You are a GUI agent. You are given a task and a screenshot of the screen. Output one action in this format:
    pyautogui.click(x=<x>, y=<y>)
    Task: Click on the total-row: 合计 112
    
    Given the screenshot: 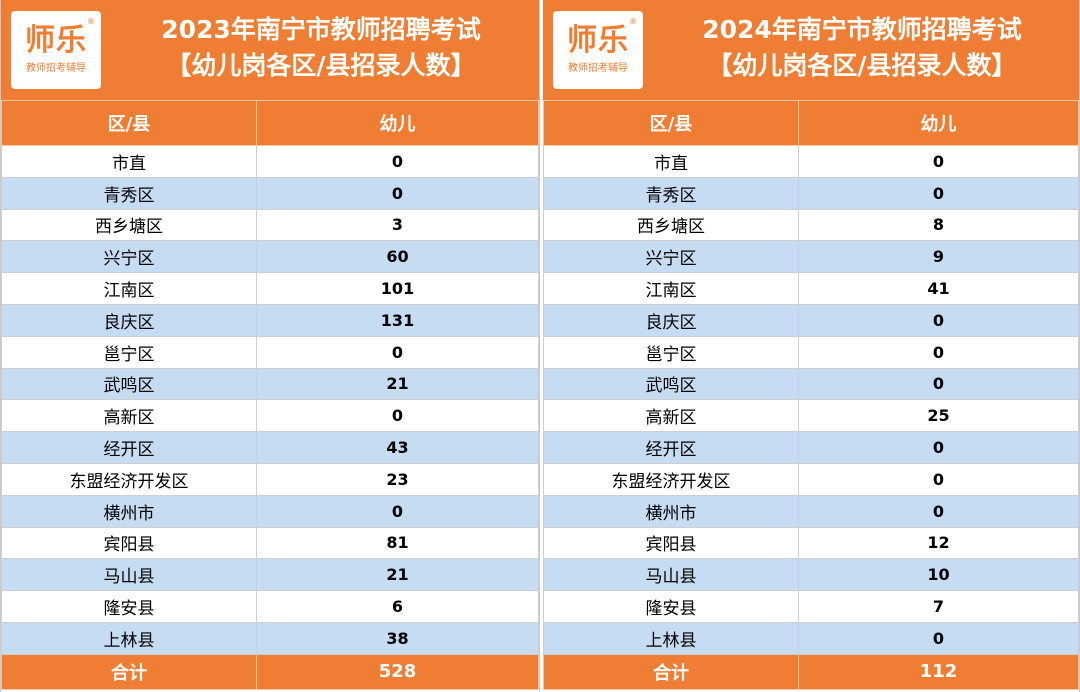 What is the action you would take?
    pyautogui.click(x=811, y=671)
    